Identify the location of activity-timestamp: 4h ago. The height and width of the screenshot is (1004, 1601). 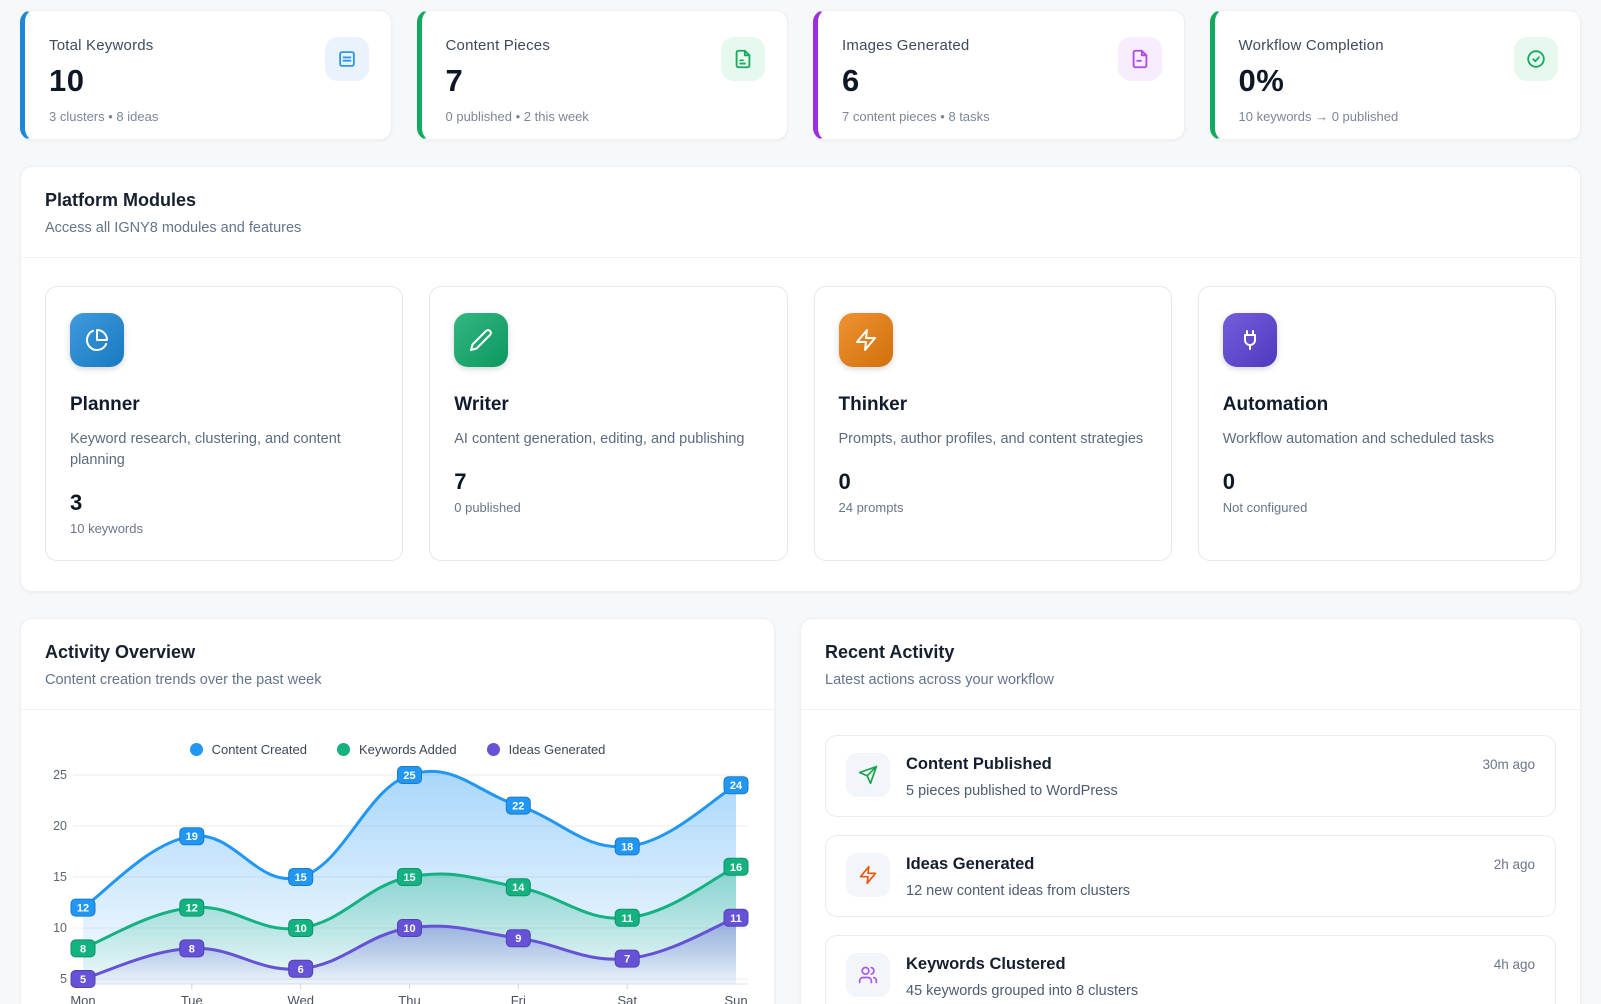
(1514, 965).